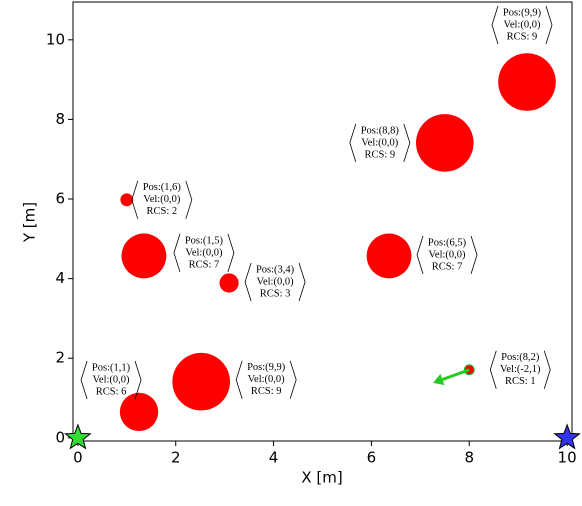 Image resolution: width=582 pixels, height=506 pixels. Describe the element at coordinates (60, 278) in the screenshot. I see `y-tick-label: 4` at that location.